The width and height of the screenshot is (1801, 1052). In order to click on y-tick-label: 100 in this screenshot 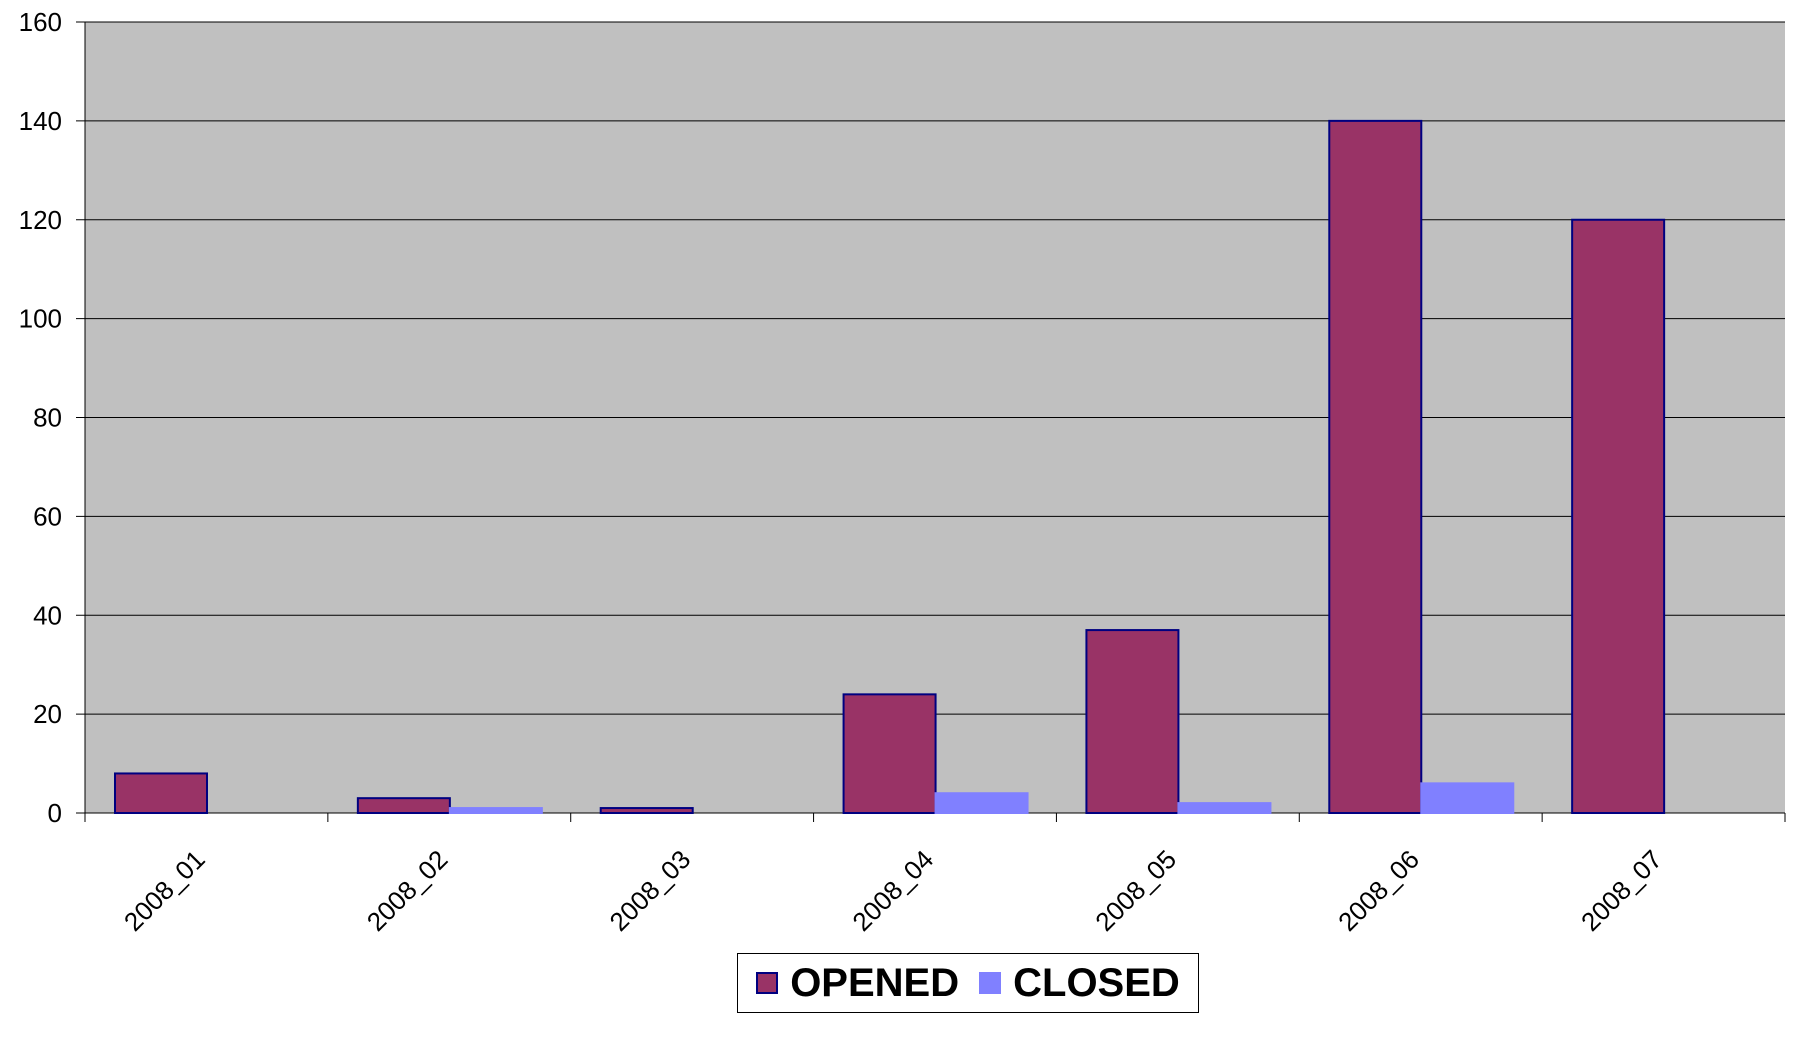, I will do `click(40, 319)`.